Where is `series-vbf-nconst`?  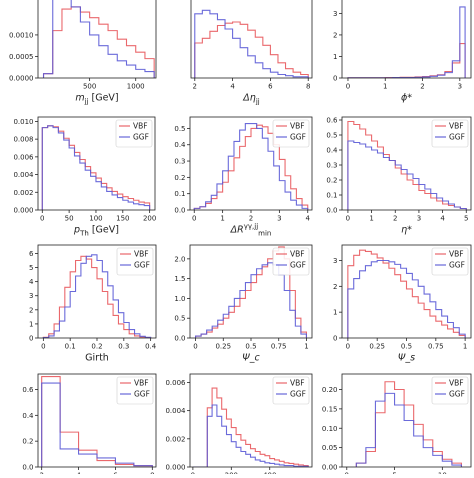
series-vbf-nconst is located at coordinates (408, 424).